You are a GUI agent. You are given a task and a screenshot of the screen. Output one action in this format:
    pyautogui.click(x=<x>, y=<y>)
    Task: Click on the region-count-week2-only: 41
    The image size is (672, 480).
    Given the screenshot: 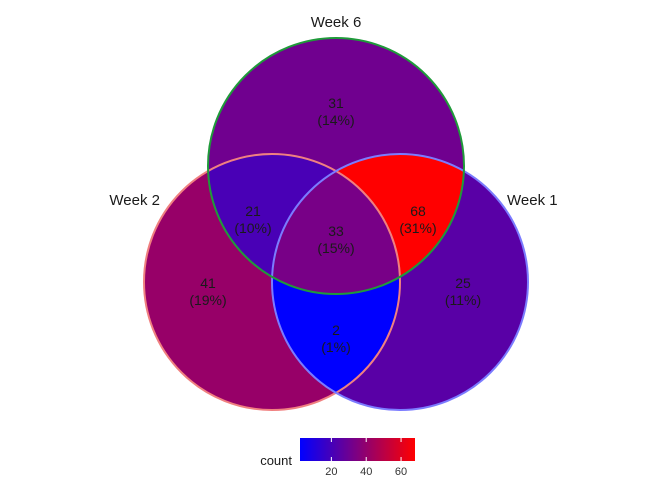 What is the action you would take?
    pyautogui.click(x=208, y=283)
    